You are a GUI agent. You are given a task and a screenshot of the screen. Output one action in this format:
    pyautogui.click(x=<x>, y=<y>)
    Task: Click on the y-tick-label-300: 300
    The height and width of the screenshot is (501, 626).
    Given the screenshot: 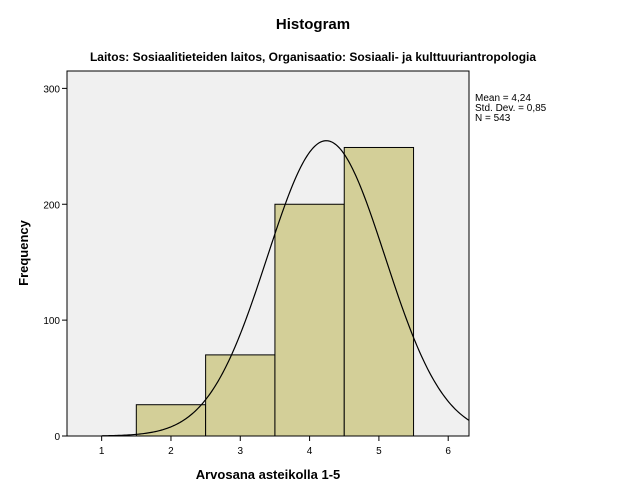 What is the action you would take?
    pyautogui.click(x=51, y=89)
    